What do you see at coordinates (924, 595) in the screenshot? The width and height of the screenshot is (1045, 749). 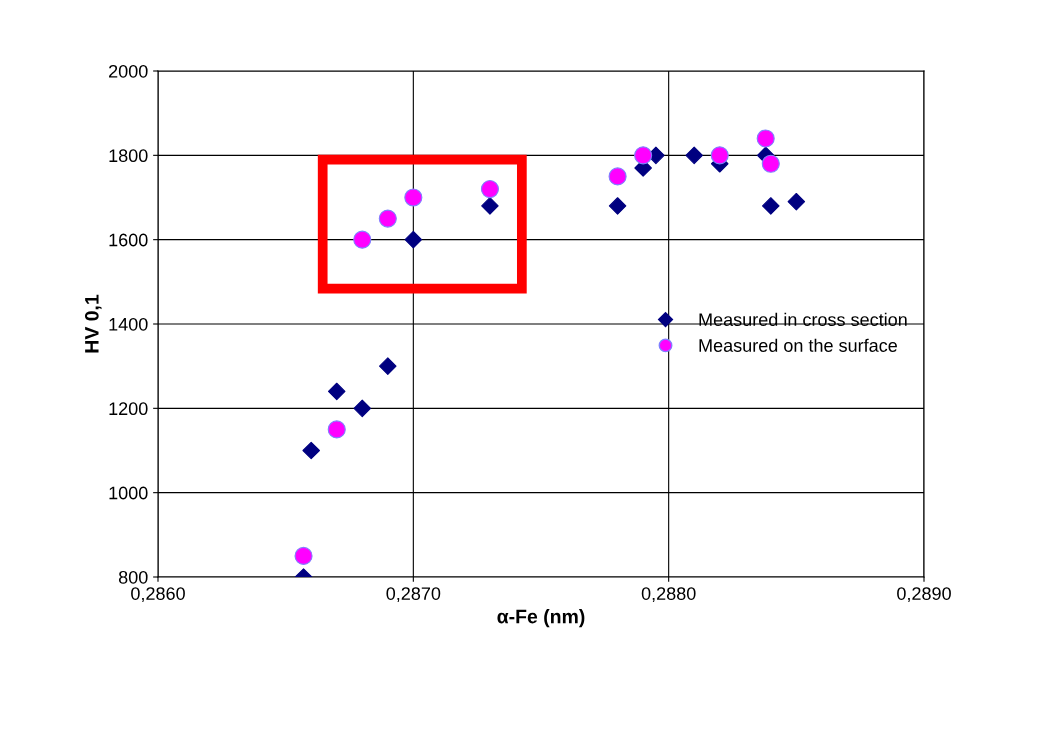 I see `x-tick-label: 0,2890` at bounding box center [924, 595].